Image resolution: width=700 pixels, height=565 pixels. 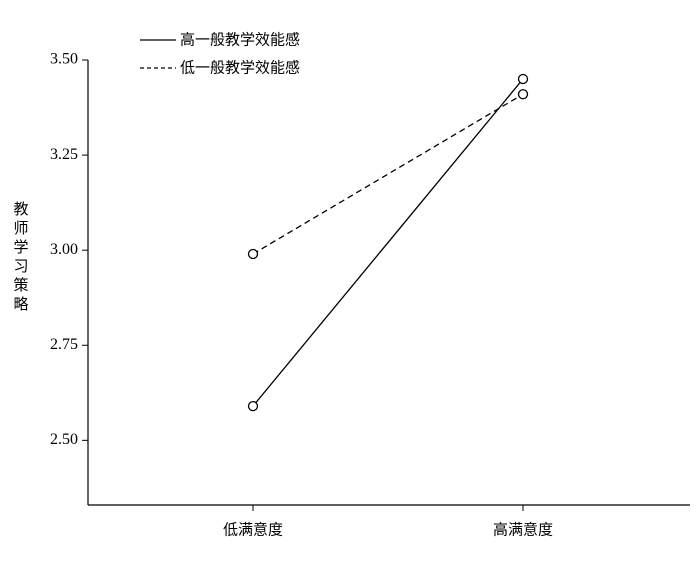 What do you see at coordinates (21, 258) in the screenshot?
I see `y-axis-label: 教师学习策略` at bounding box center [21, 258].